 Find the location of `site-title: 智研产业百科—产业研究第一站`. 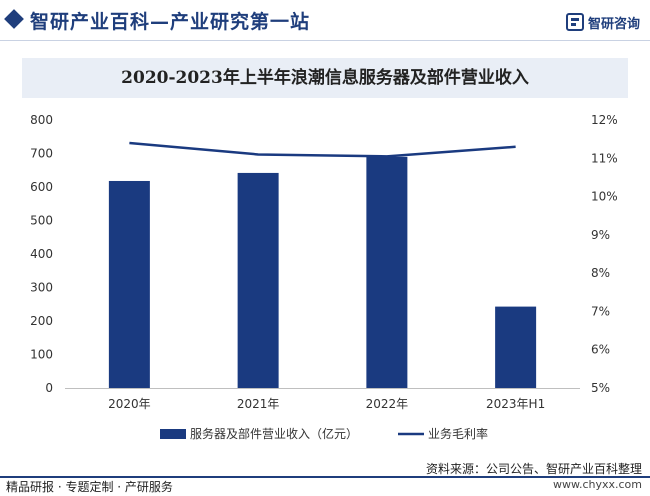

site-title: 智研产业百科—产业研究第一站 is located at coordinates (170, 22).